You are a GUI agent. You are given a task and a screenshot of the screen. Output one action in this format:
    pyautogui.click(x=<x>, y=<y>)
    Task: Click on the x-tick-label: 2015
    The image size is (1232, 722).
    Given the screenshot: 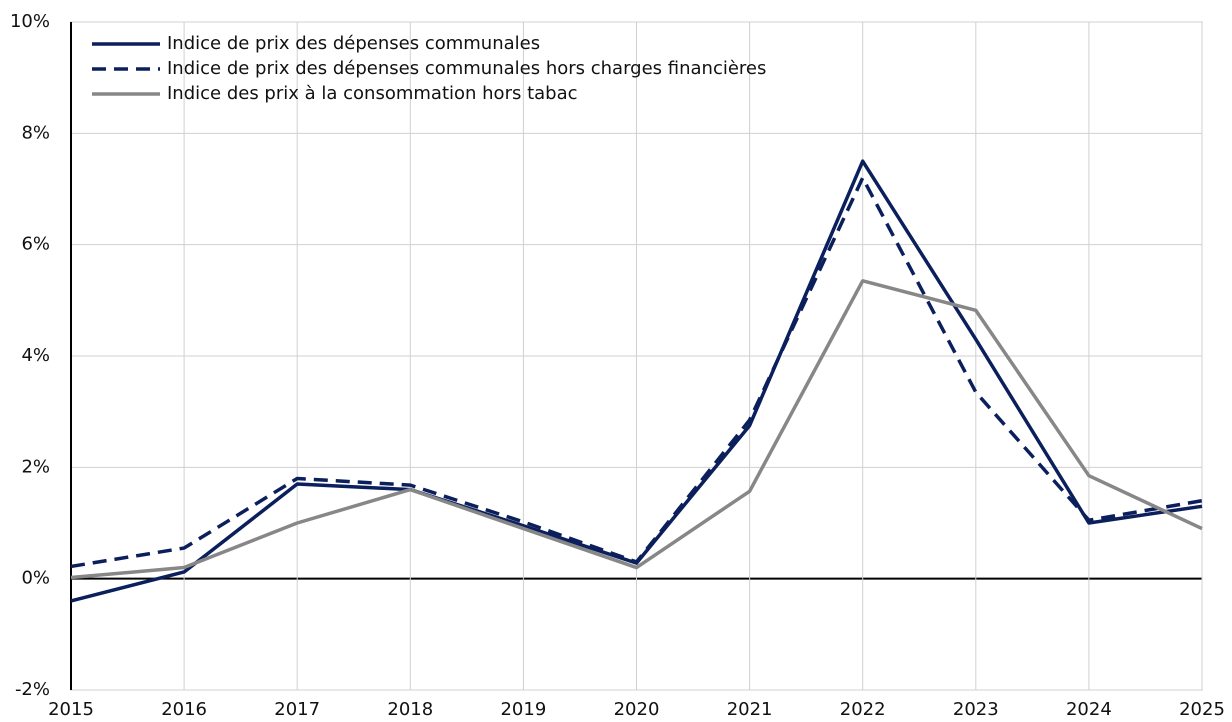 What is the action you would take?
    pyautogui.click(x=71, y=709)
    